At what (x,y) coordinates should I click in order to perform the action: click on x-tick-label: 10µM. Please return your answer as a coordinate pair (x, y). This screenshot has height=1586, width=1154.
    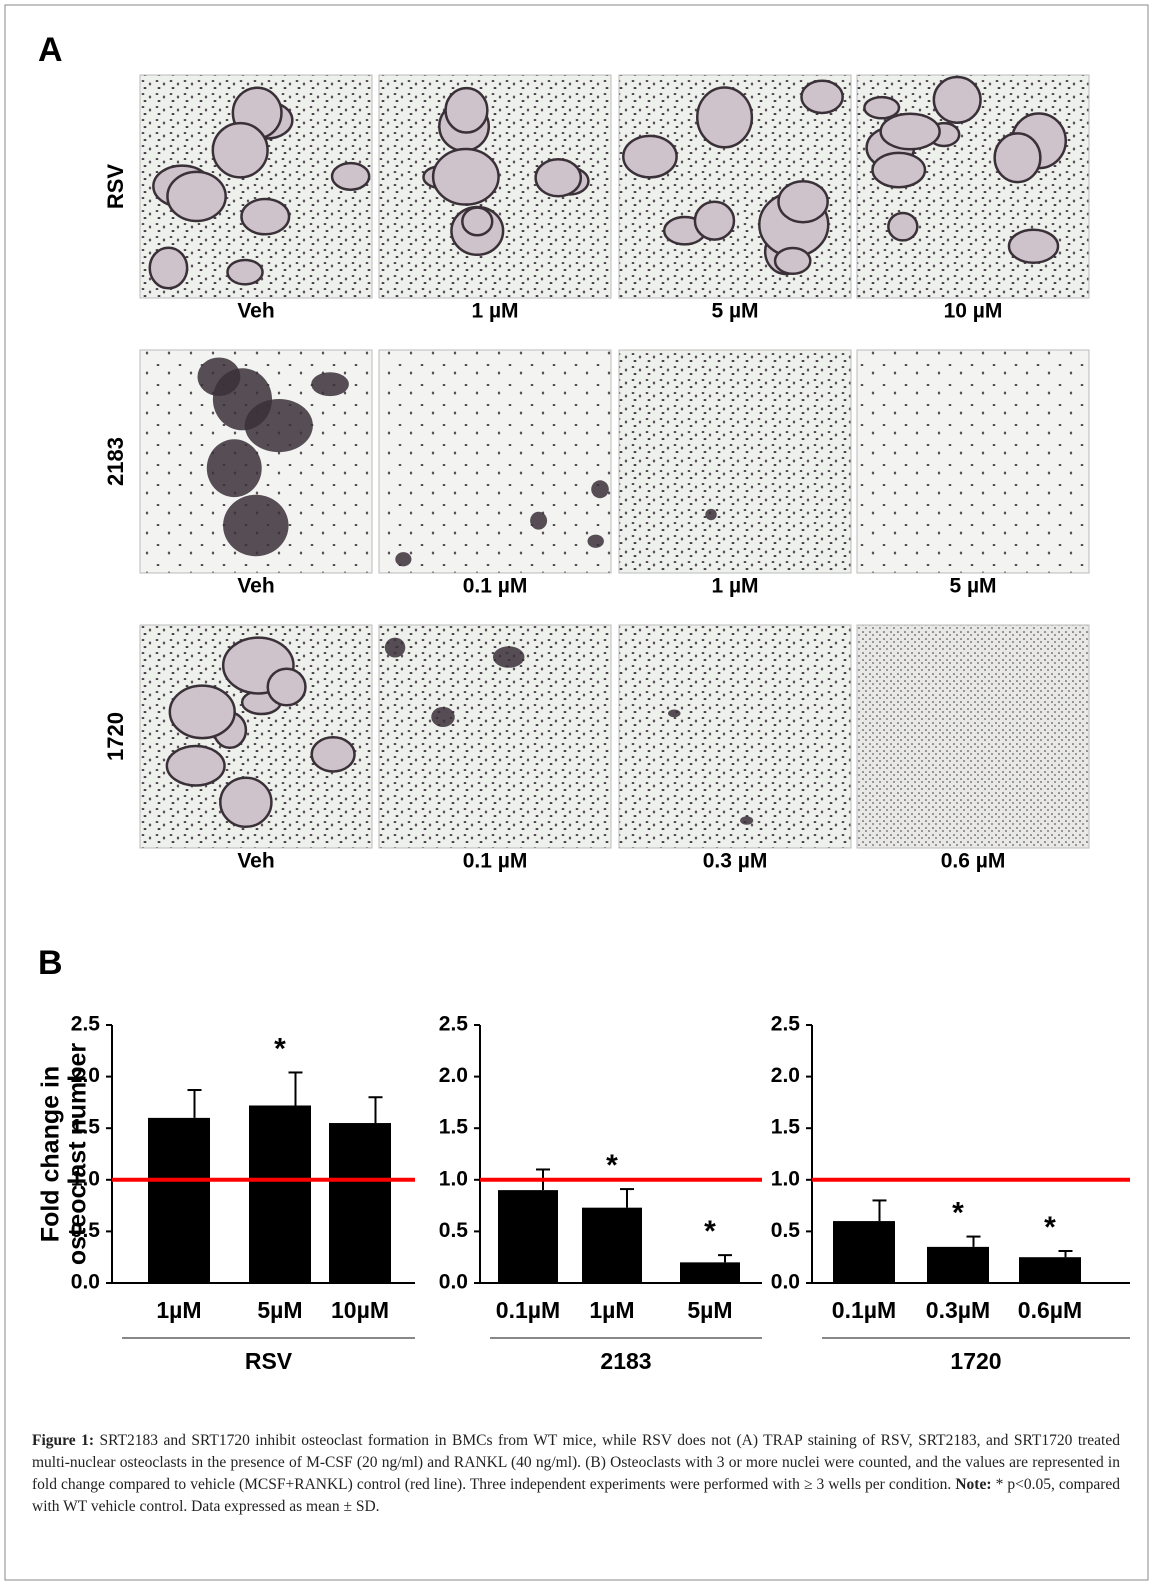
    Looking at the image, I should click on (360, 1310).